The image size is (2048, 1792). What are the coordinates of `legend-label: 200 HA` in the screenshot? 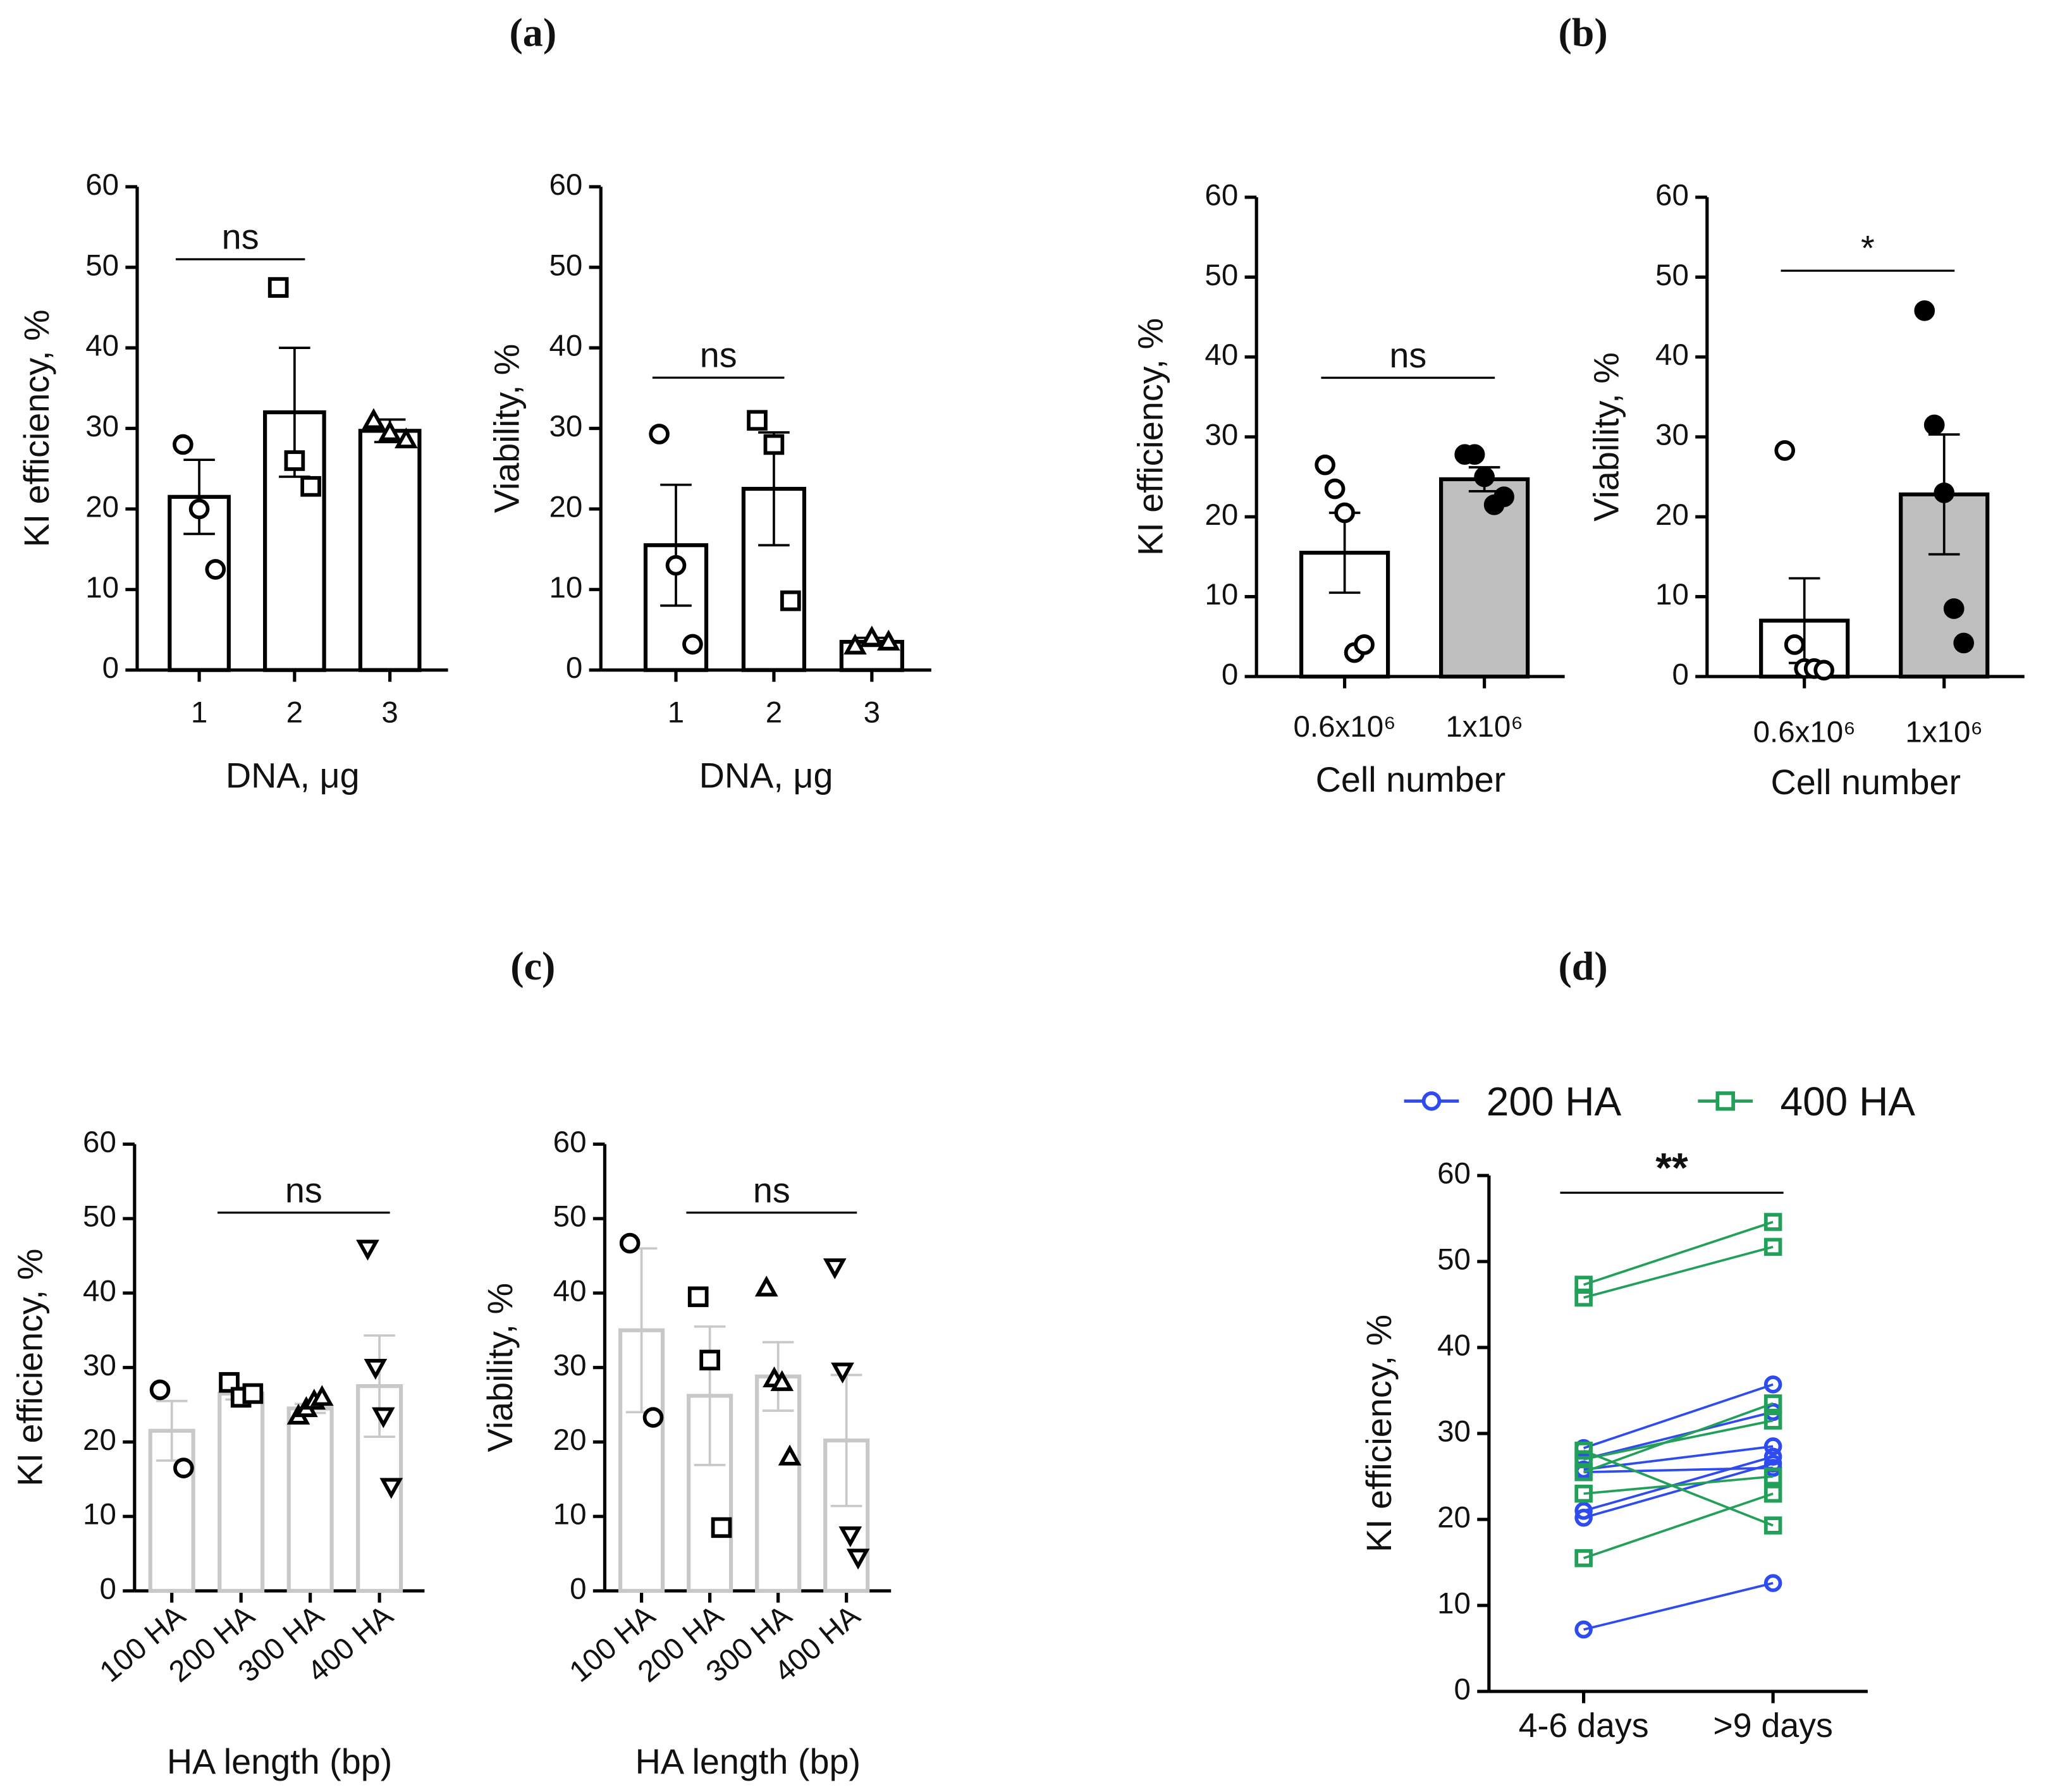 It's located at (1554, 1101).